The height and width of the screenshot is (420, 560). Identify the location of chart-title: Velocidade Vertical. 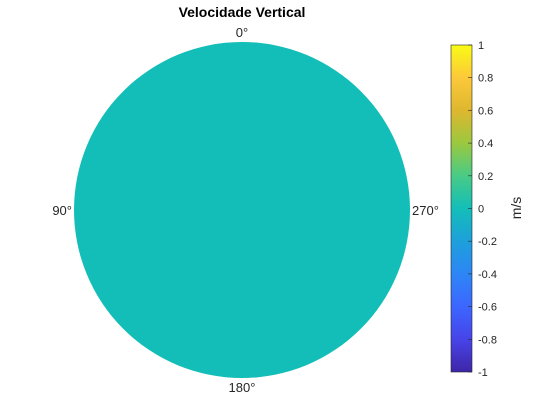
(242, 12).